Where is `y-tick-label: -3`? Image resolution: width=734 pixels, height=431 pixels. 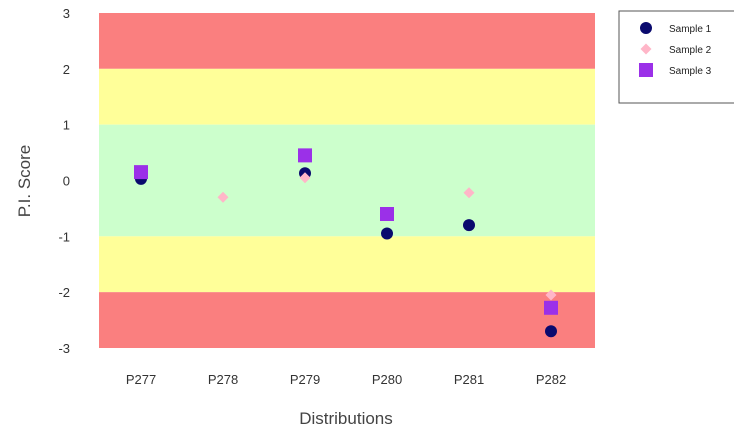 y-tick-label: -3 is located at coordinates (64, 348).